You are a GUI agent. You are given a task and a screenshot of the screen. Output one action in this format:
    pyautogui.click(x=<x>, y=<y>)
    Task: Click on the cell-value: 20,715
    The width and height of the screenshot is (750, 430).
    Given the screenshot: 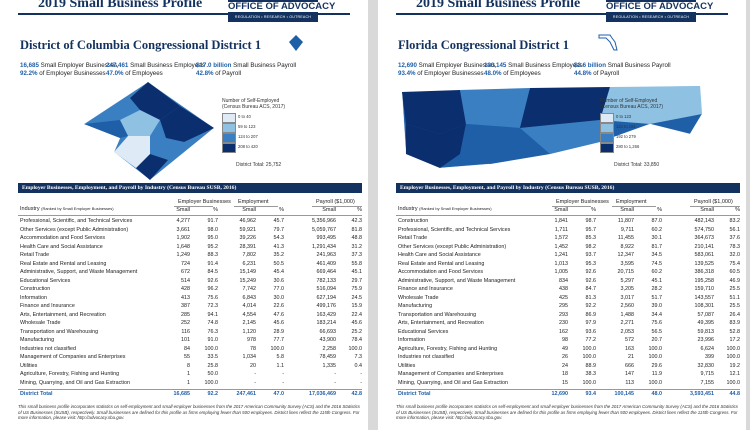 What is the action you would take?
    pyautogui.click(x=626, y=272)
    